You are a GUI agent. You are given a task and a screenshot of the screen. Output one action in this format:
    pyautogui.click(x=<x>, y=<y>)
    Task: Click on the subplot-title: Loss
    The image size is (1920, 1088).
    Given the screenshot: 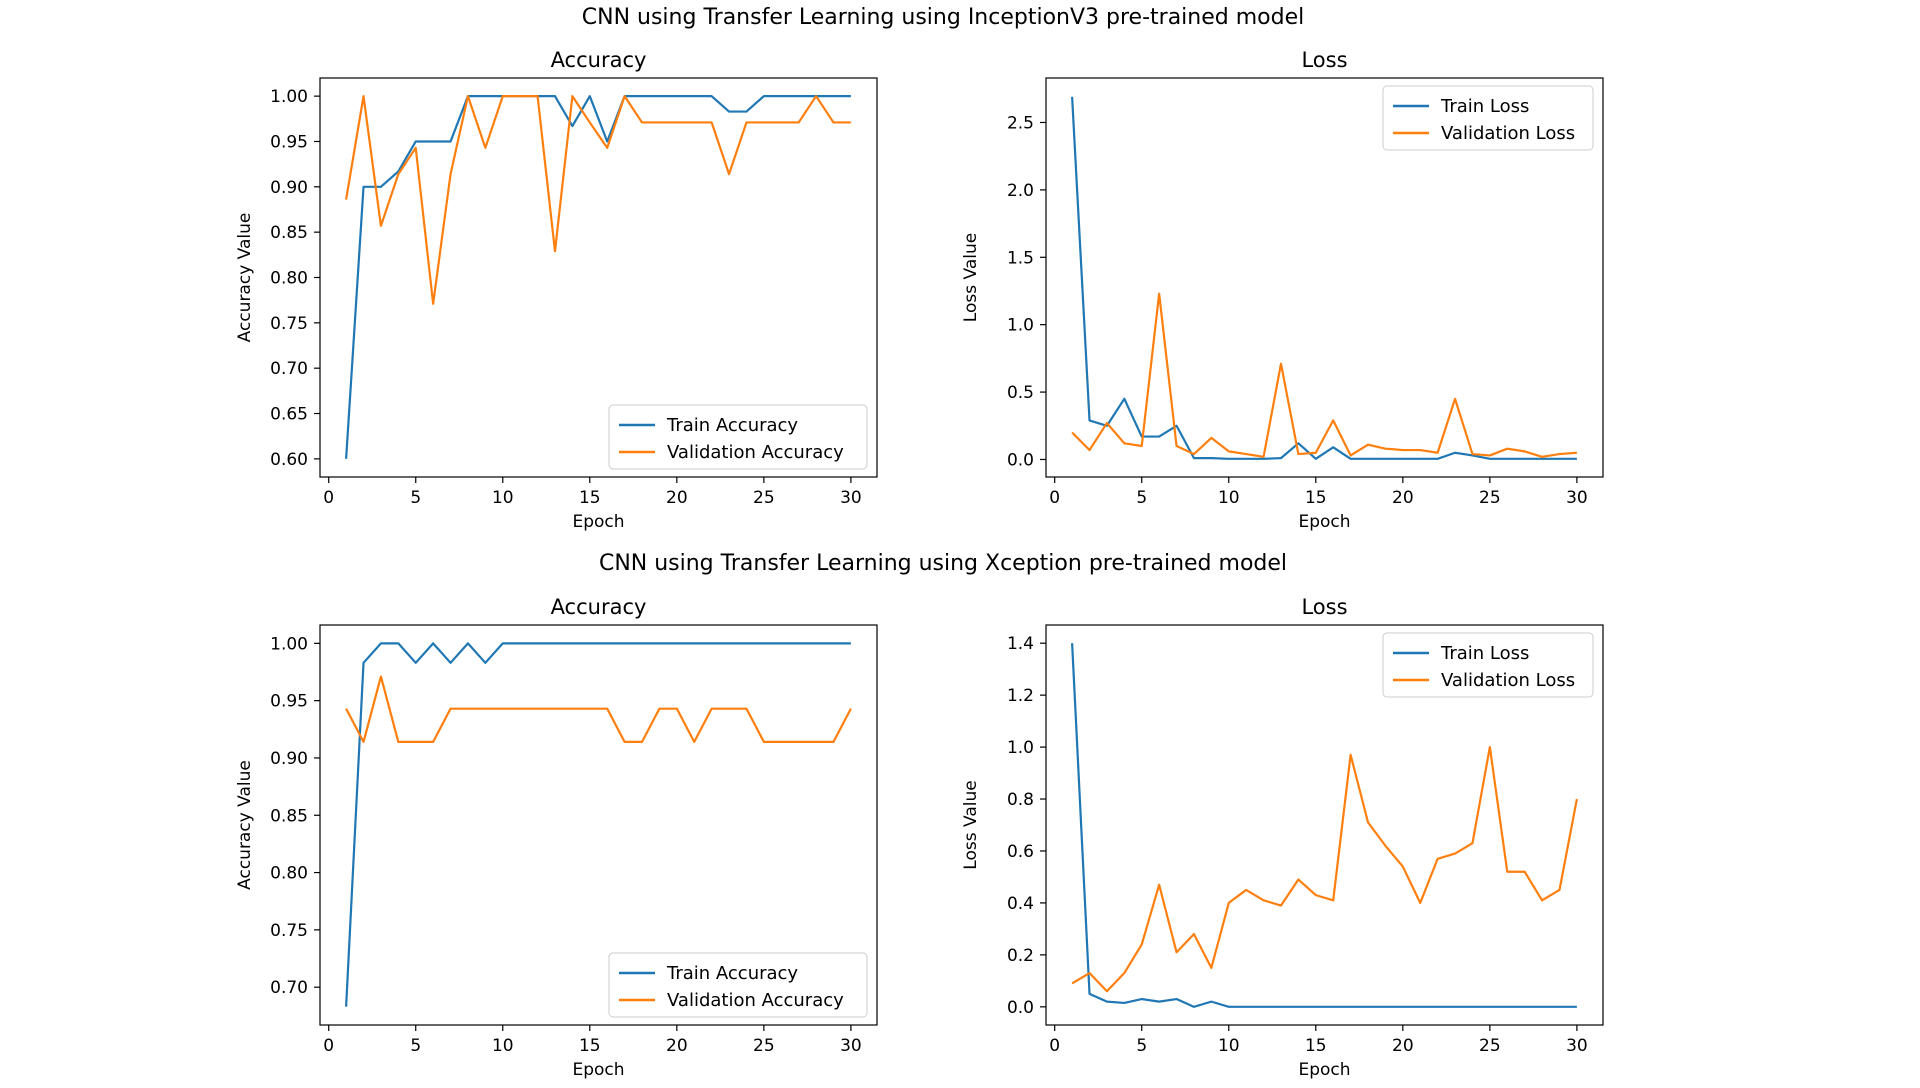 What is the action you would take?
    pyautogui.click(x=1324, y=60)
    